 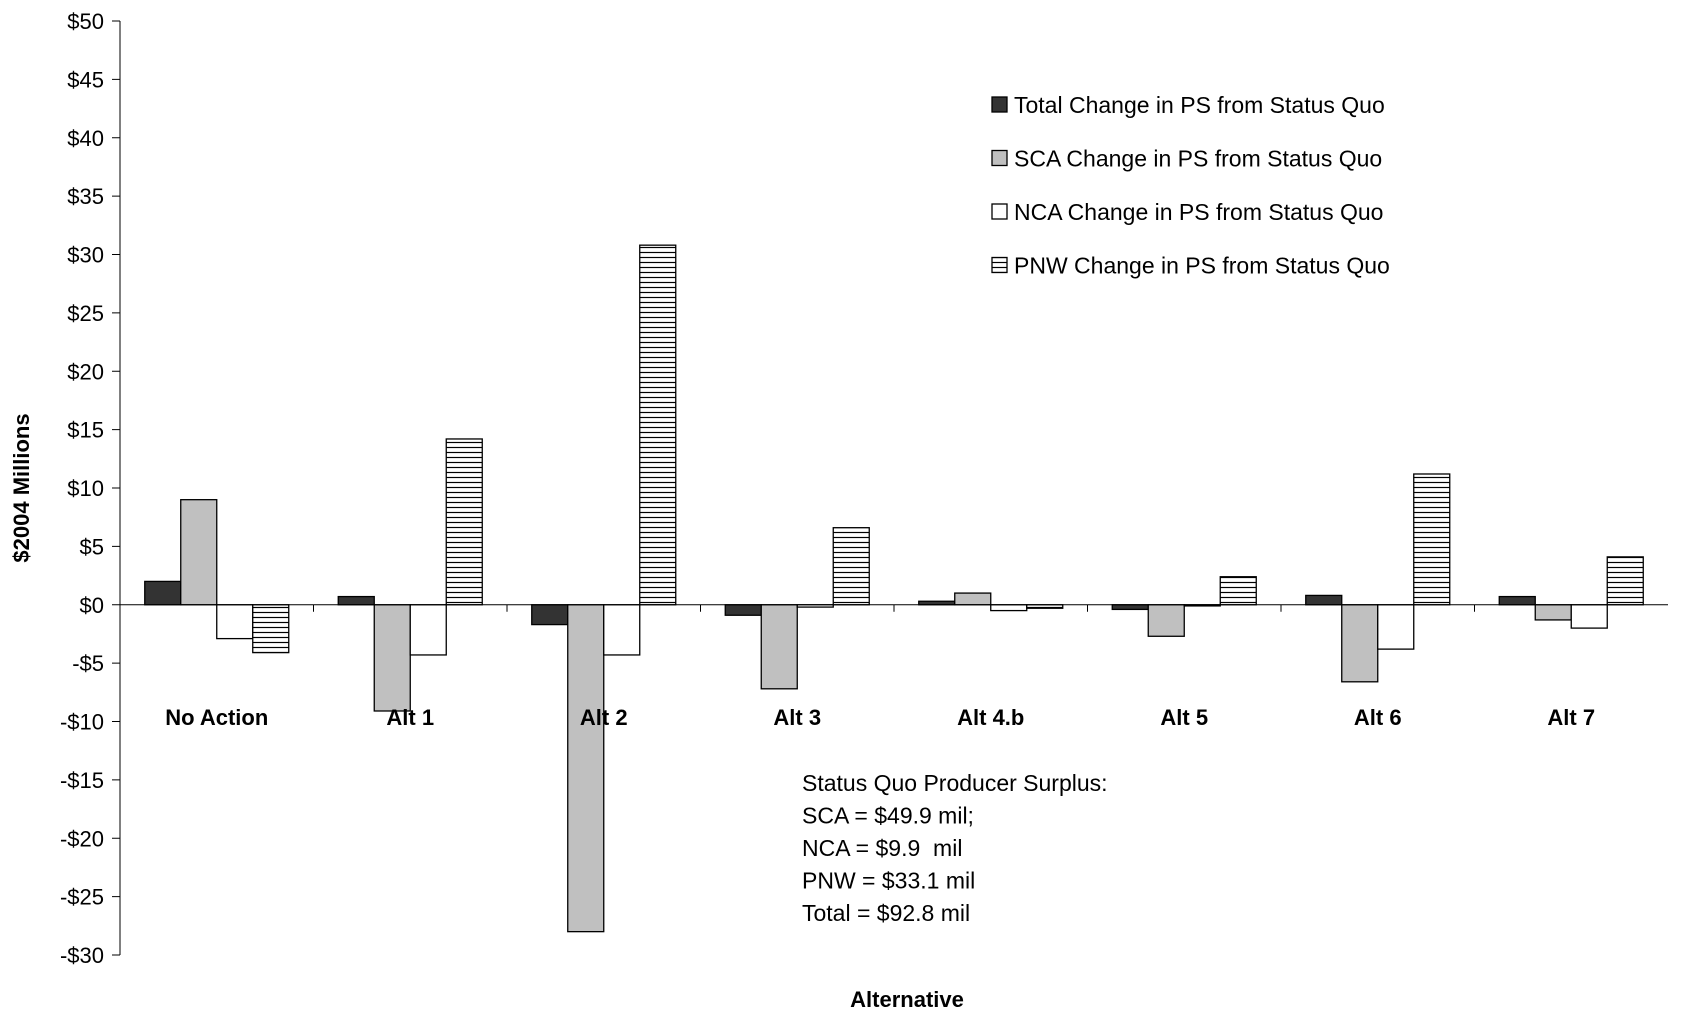 What do you see at coordinates (216, 717) in the screenshot?
I see `category-label: No Action` at bounding box center [216, 717].